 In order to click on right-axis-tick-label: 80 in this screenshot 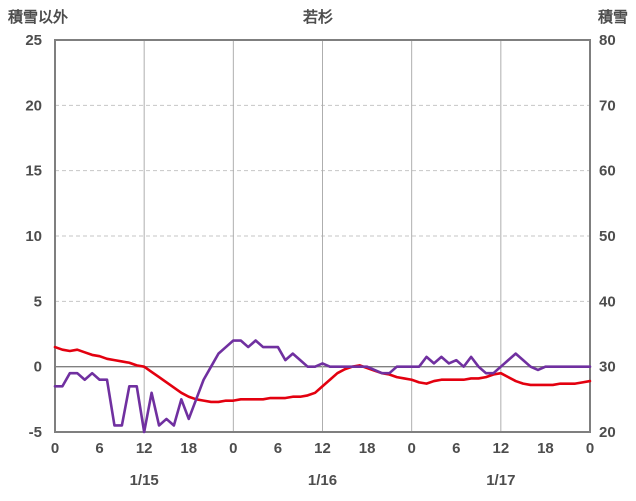, I will do `click(607, 40)`.